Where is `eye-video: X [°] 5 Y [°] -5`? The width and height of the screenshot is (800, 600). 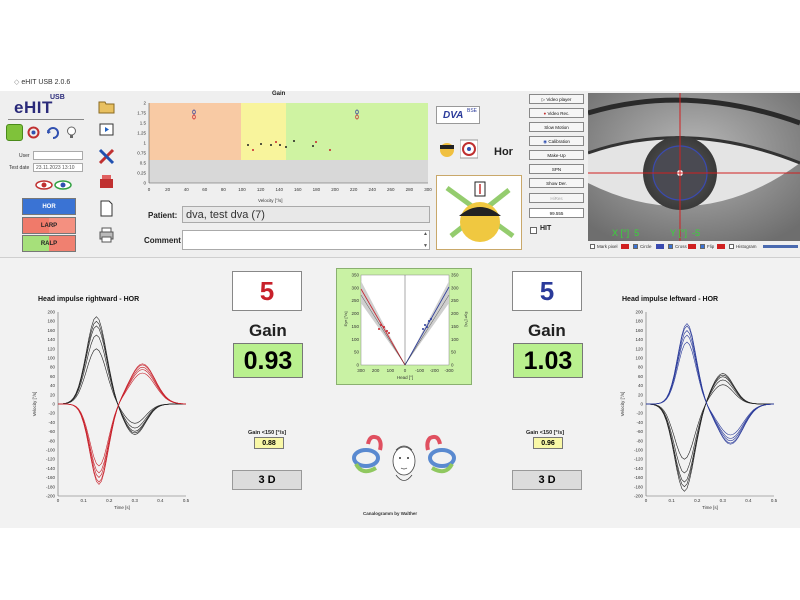
eye-video: X [°] 5 Y [°] -5 is located at coordinates (694, 167).